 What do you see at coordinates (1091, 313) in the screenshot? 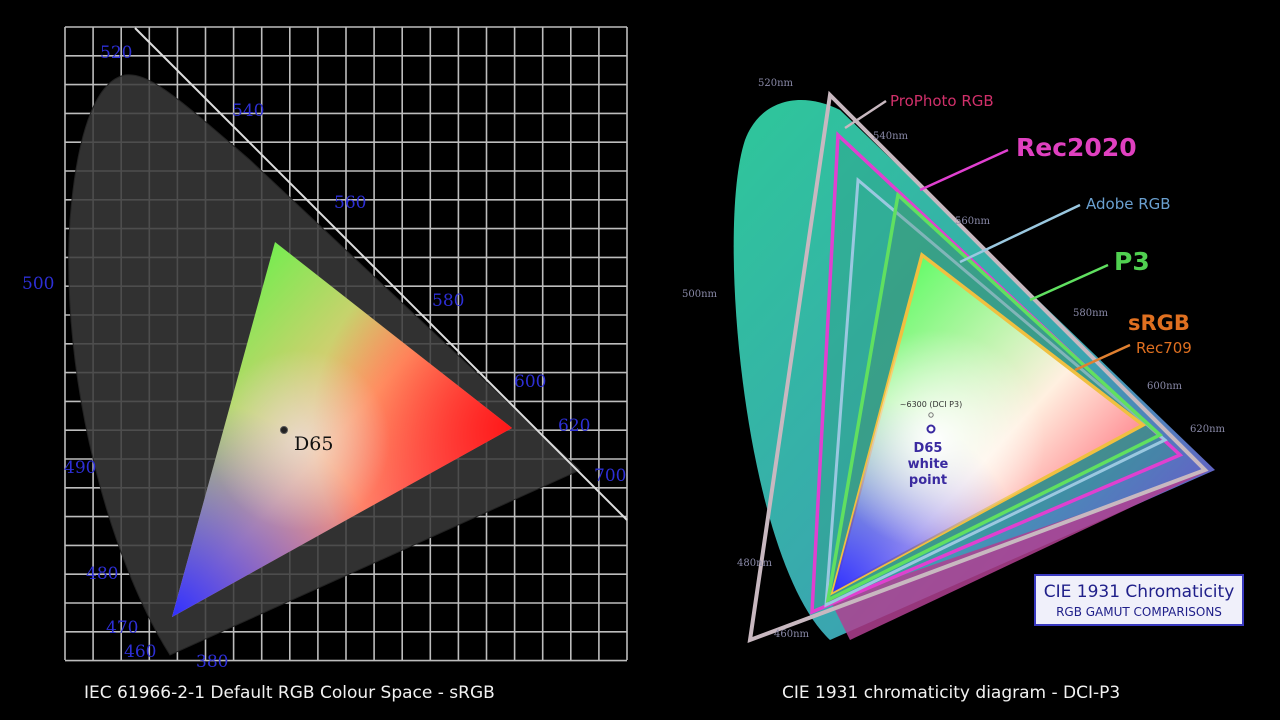
I see `wavelength-label: 580nm` at bounding box center [1091, 313].